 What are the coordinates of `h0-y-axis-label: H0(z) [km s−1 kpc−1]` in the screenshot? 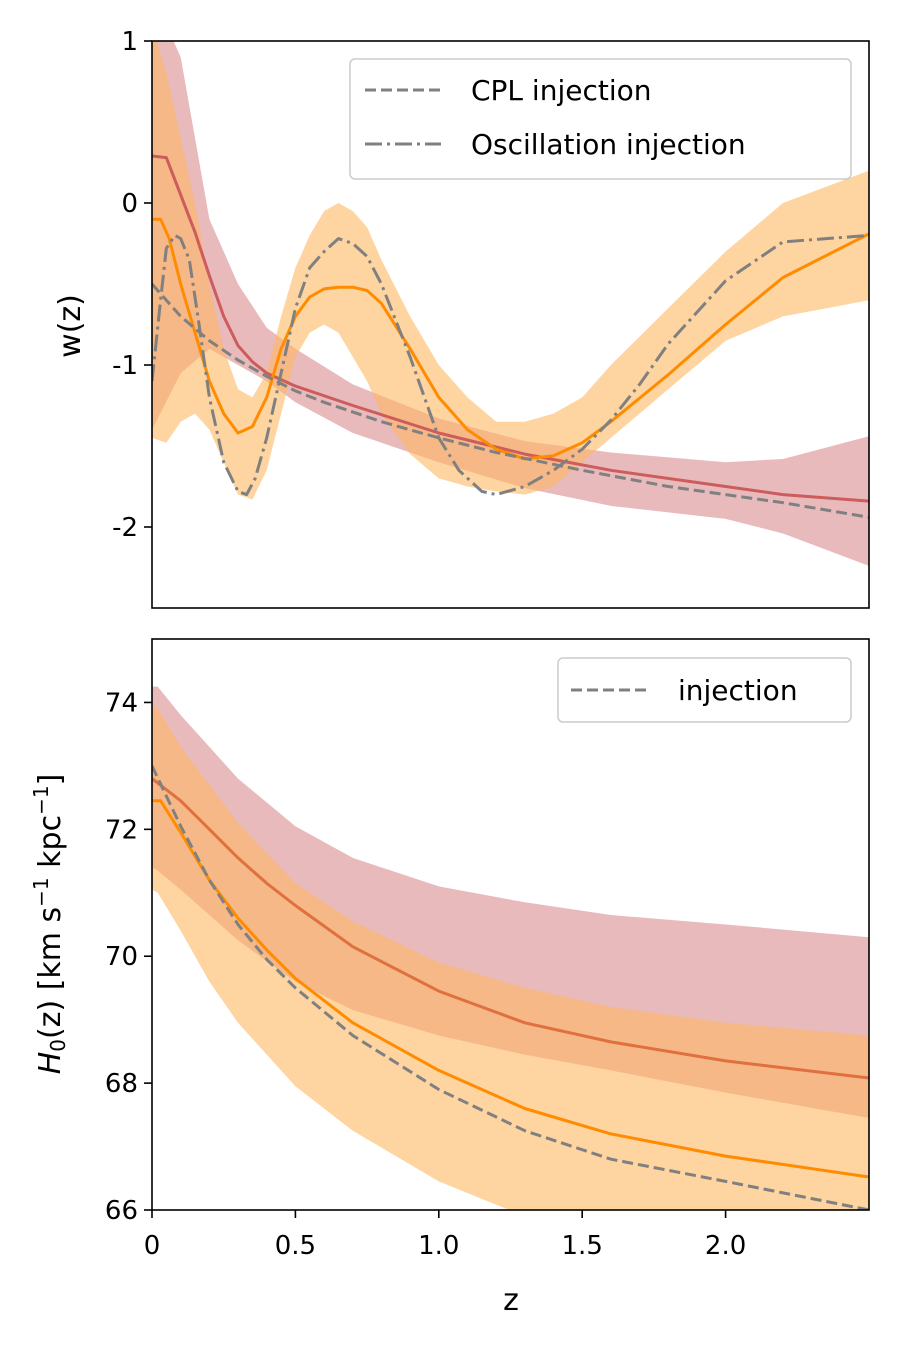 It's located at (49, 924).